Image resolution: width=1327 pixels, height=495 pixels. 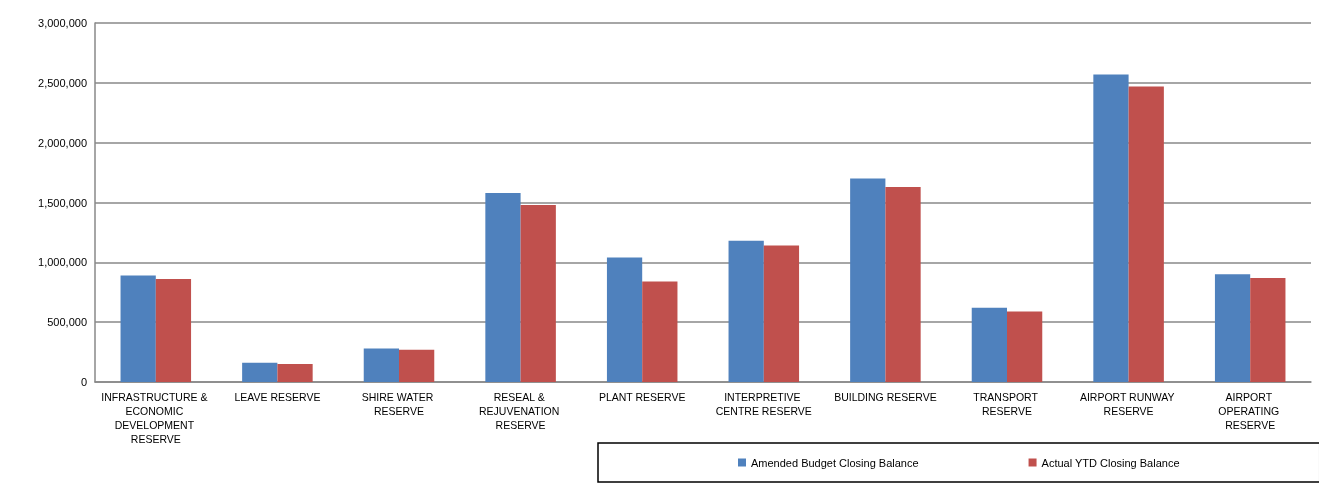 What do you see at coordinates (62, 23) in the screenshot?
I see `y-tick-label: 3,000,000` at bounding box center [62, 23].